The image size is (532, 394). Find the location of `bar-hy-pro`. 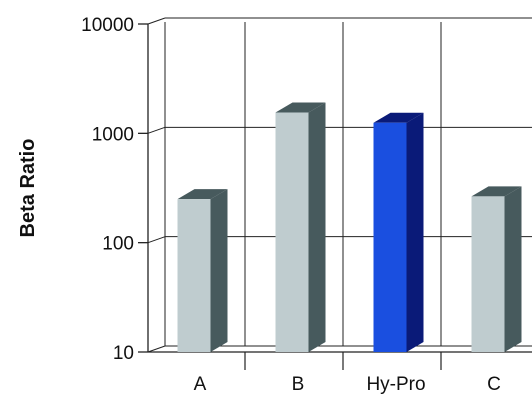

bar-hy-pro is located at coordinates (398, 232).